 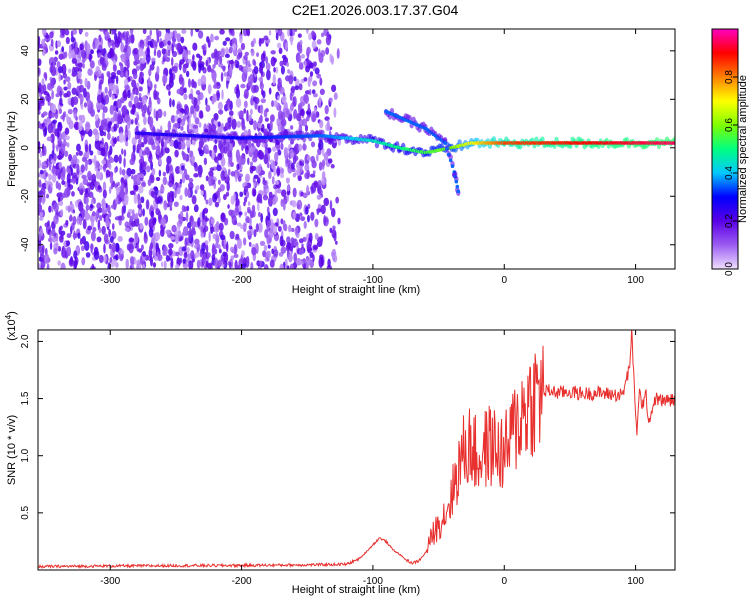 I want to click on colorbar-tick-label: 0.0, so click(x=729, y=269).